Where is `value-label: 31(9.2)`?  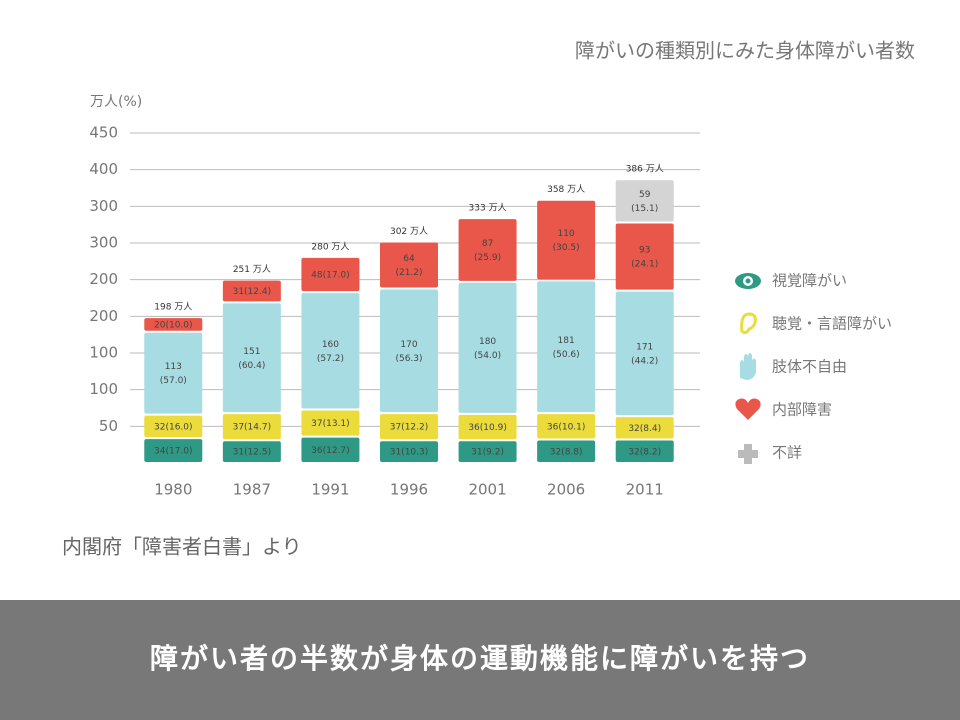
value-label: 31(9.2) is located at coordinates (487, 452).